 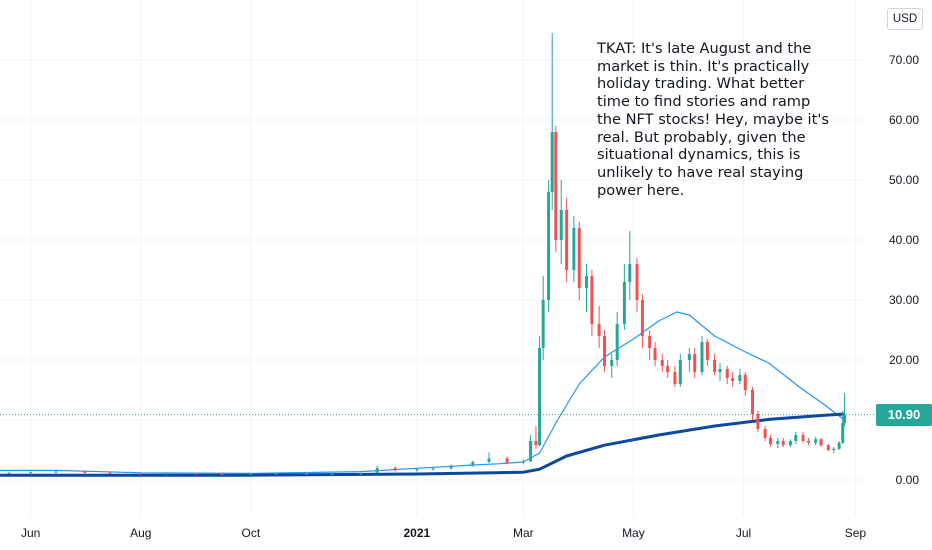 What do you see at coordinates (140, 533) in the screenshot?
I see `x-tick-label: Aug` at bounding box center [140, 533].